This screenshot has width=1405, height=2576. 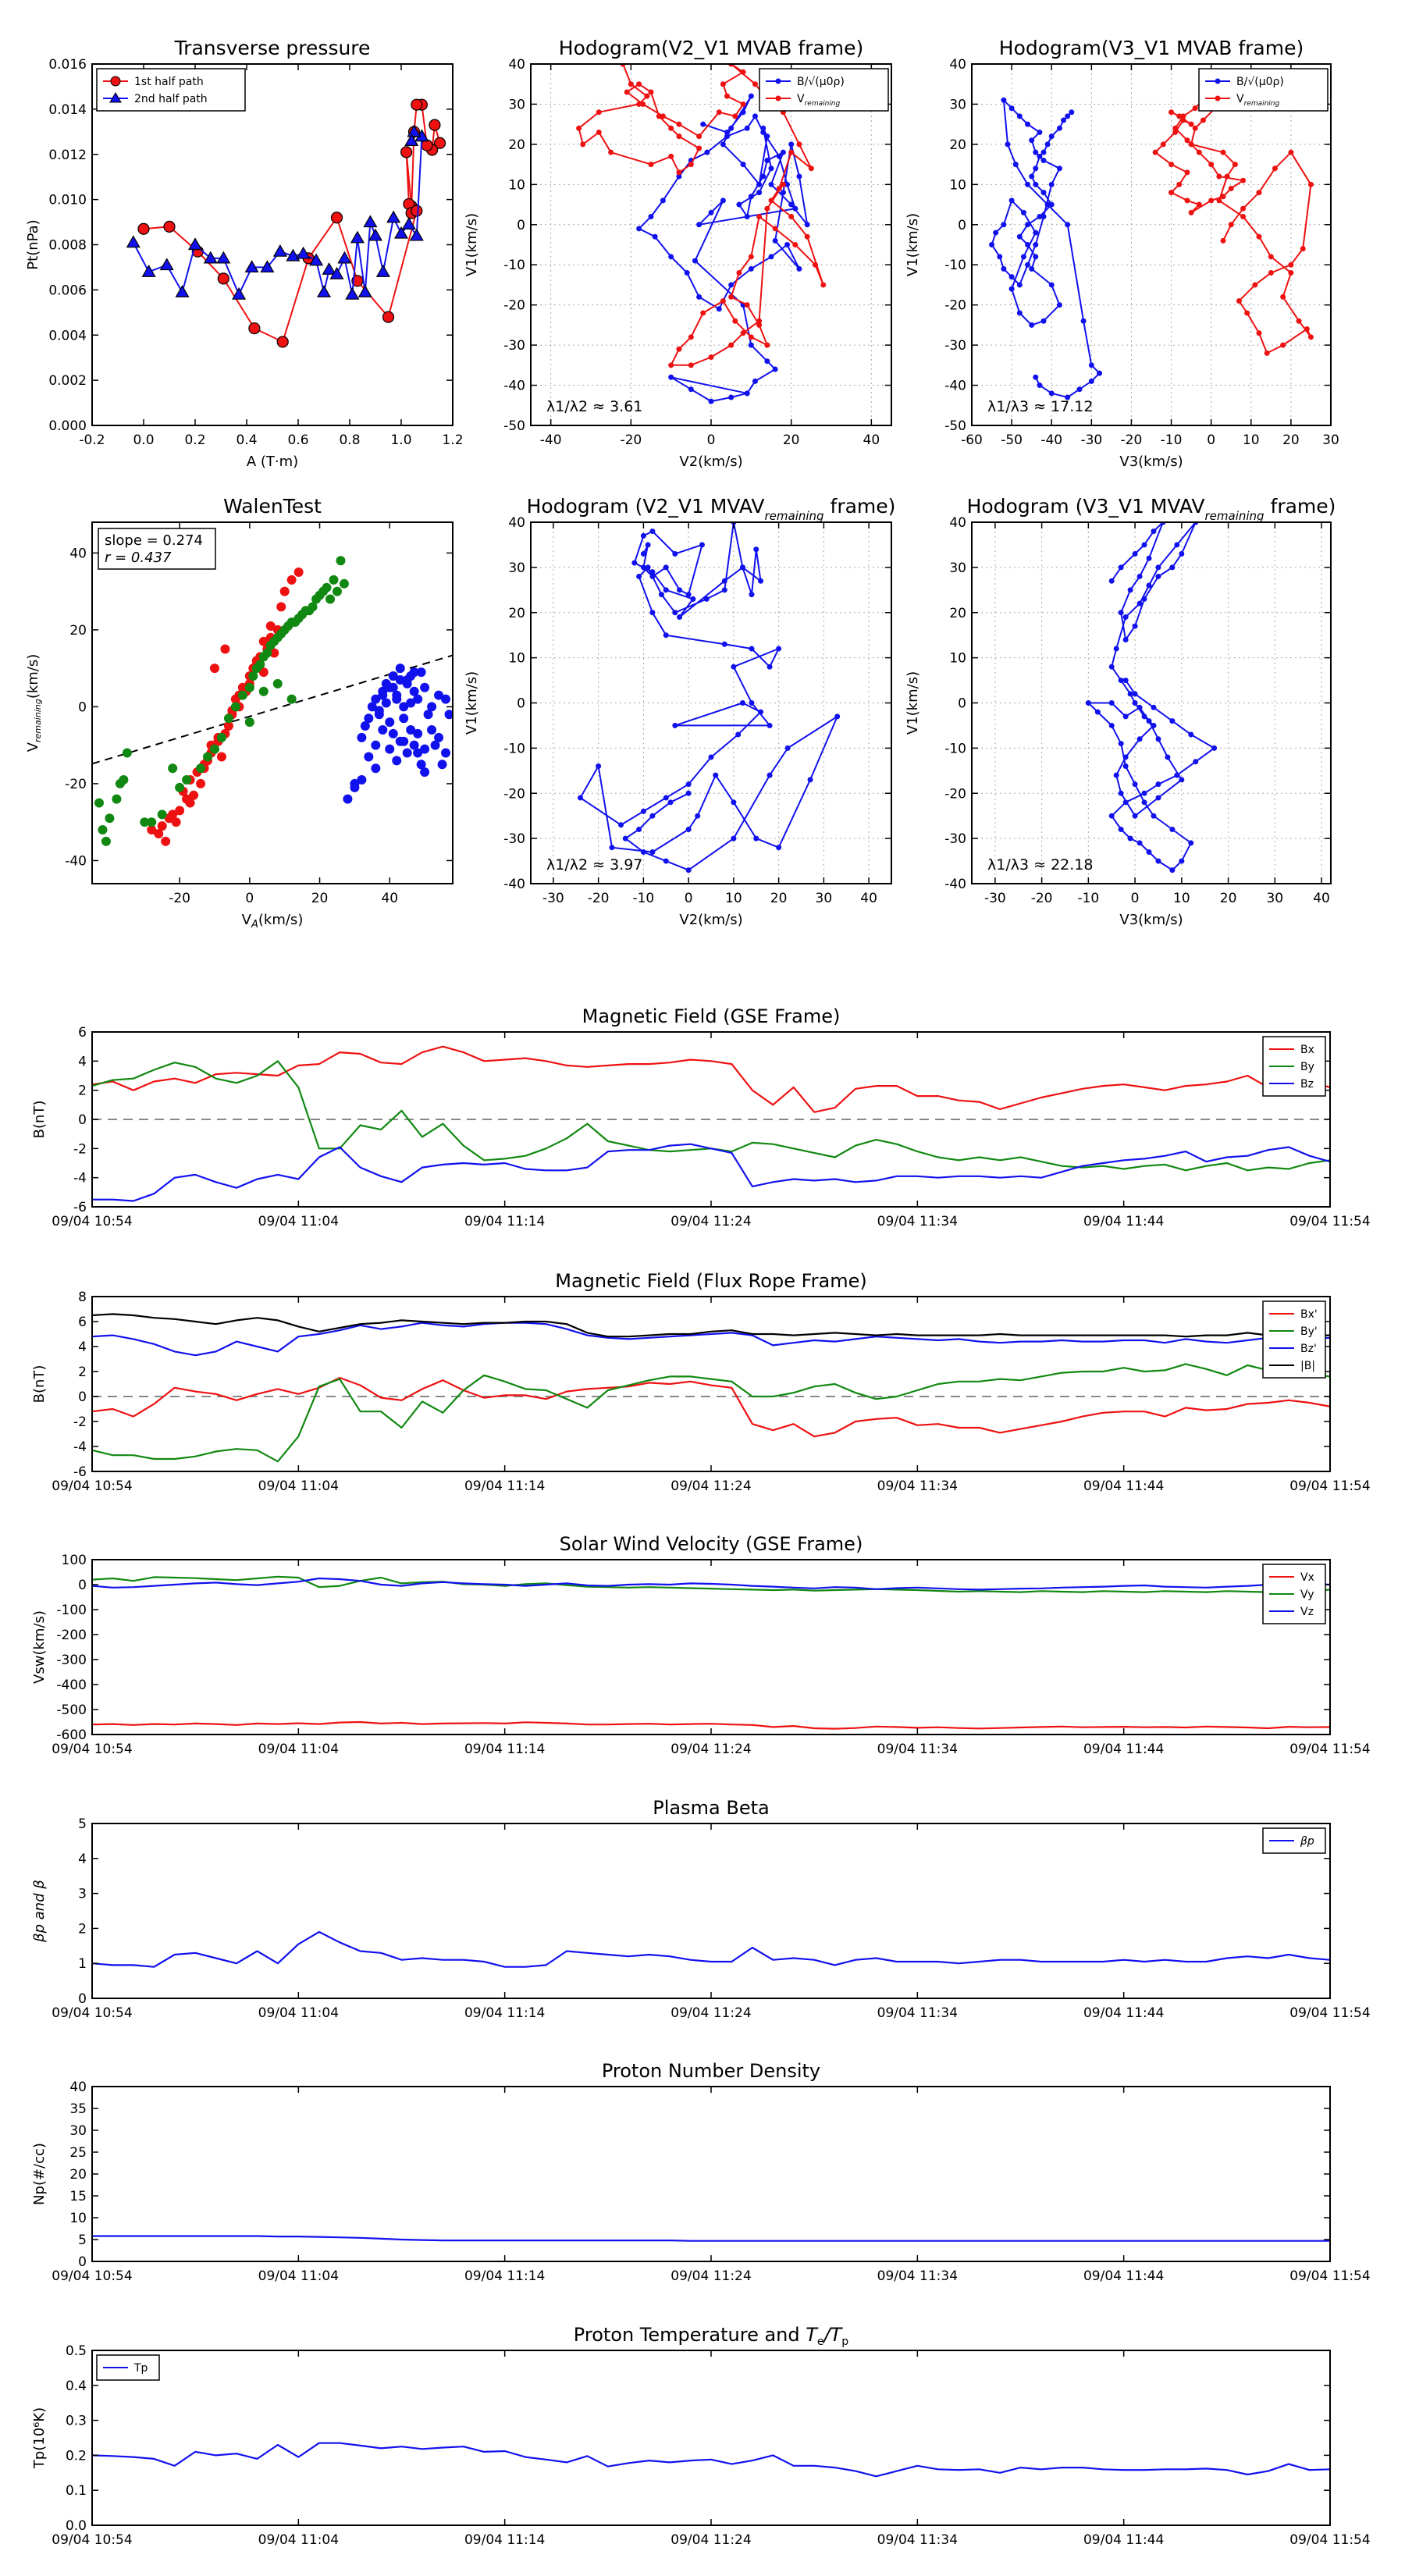 What do you see at coordinates (92, 1749) in the screenshot?
I see `x-tick-label: 09/04 10:54` at bounding box center [92, 1749].